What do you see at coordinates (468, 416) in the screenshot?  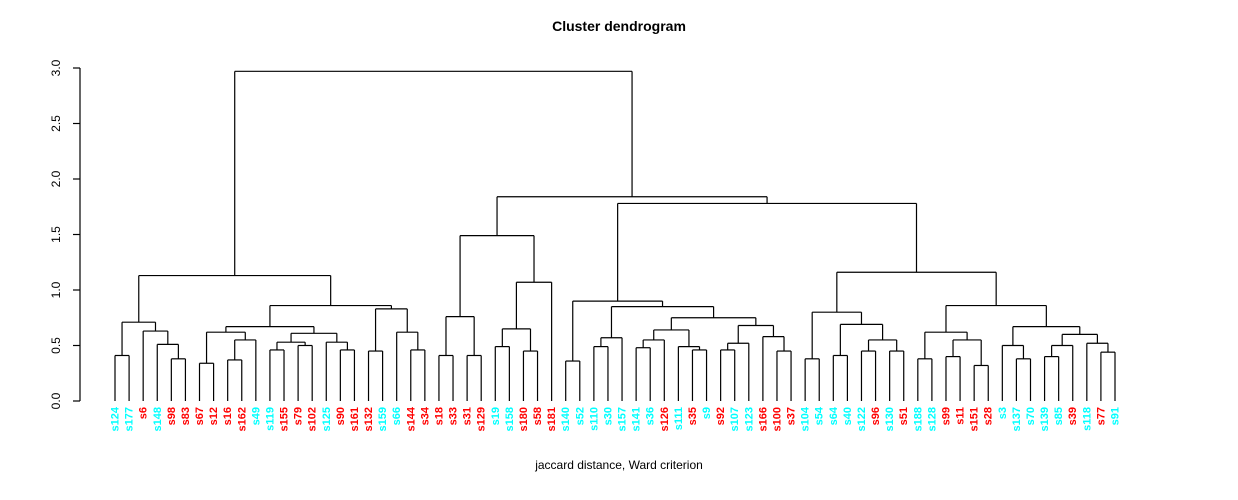 I see `leaf-label: s31` at bounding box center [468, 416].